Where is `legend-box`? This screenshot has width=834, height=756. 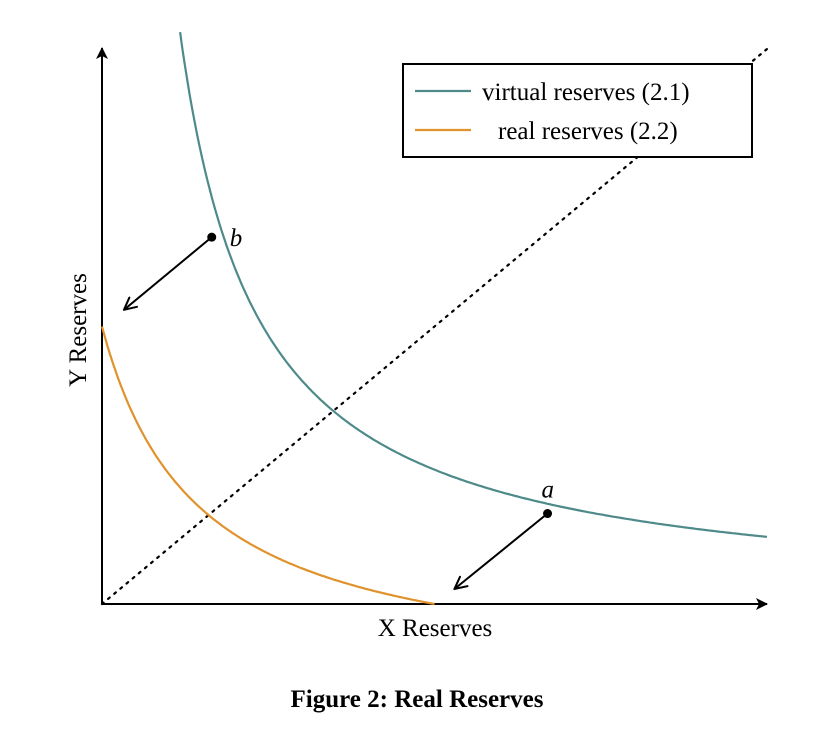 legend-box is located at coordinates (577, 110).